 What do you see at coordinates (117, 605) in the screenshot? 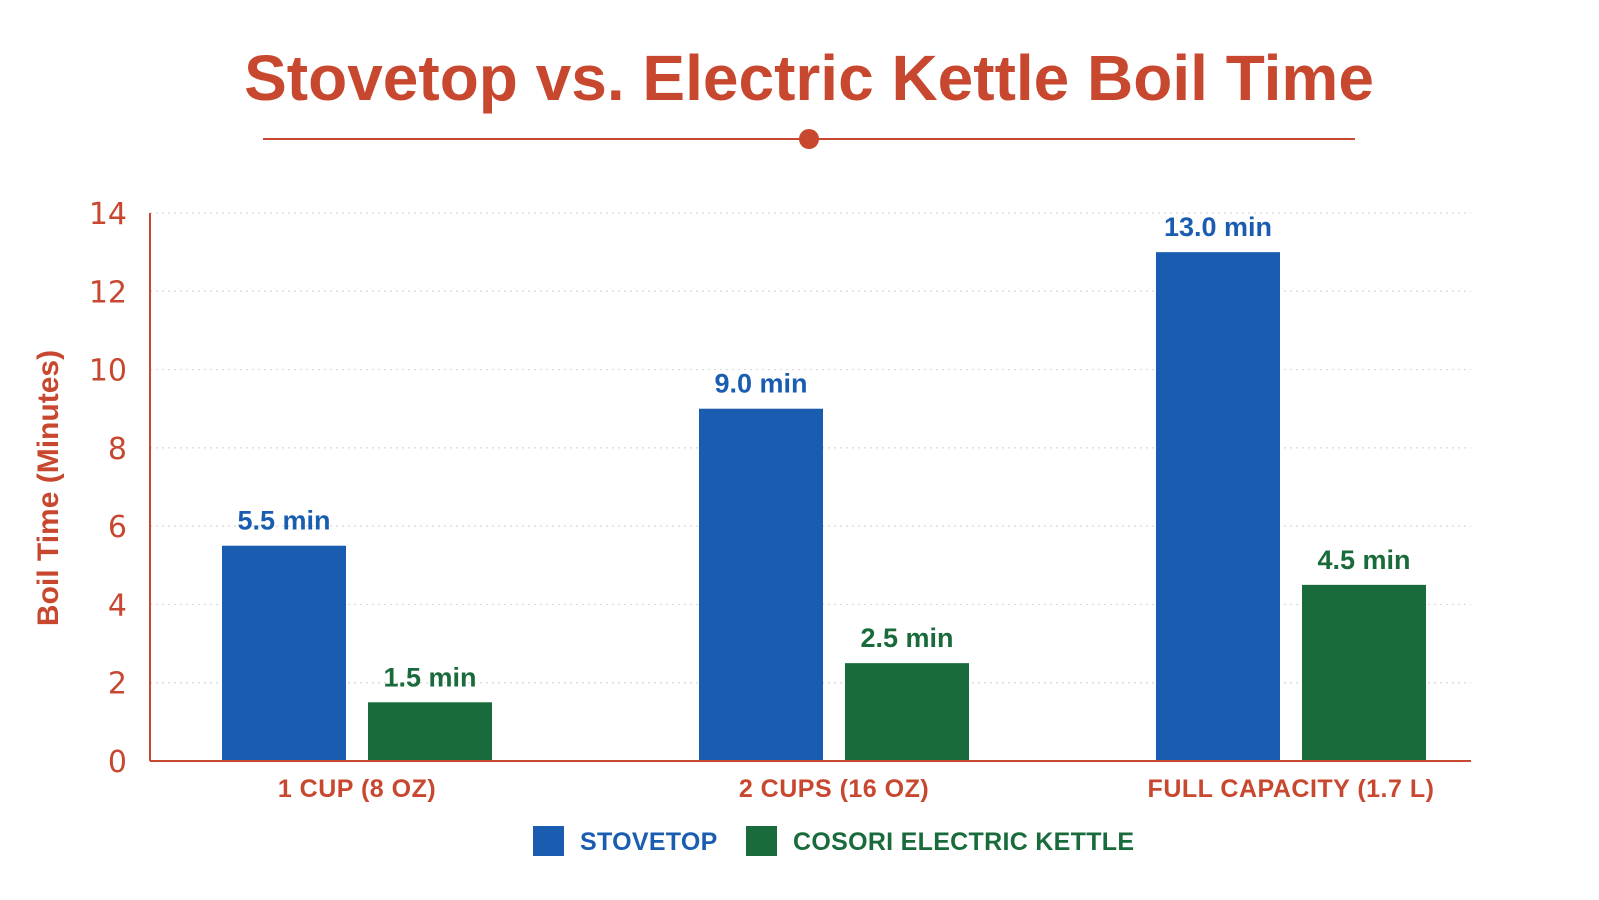
I see `y-tick-label: 4` at bounding box center [117, 605].